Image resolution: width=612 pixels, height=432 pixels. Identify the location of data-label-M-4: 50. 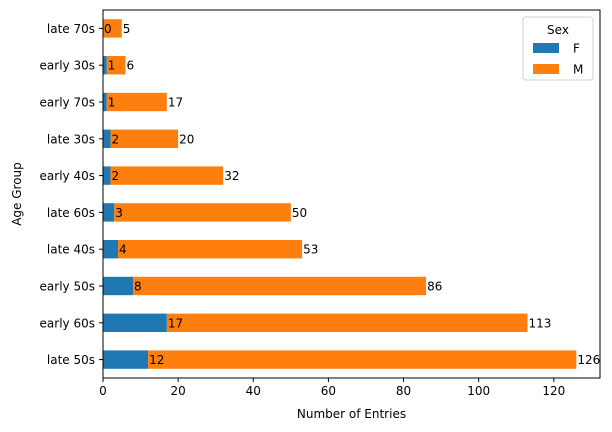
(299, 213).